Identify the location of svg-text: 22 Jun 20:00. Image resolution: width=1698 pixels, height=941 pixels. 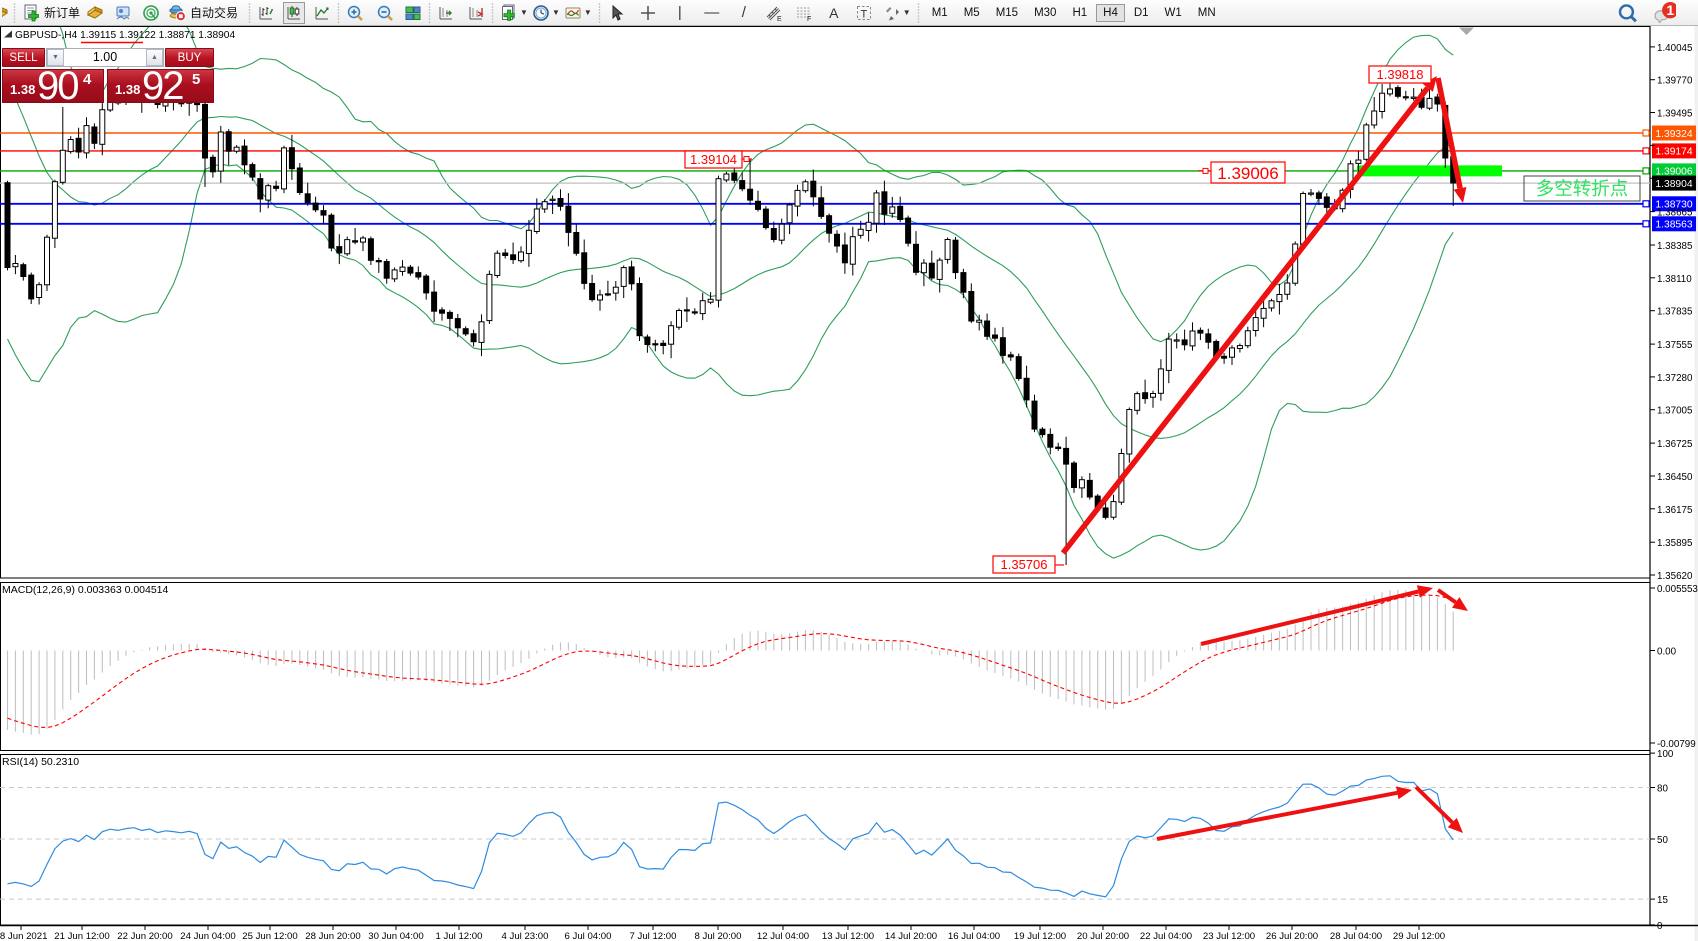
(144, 936).